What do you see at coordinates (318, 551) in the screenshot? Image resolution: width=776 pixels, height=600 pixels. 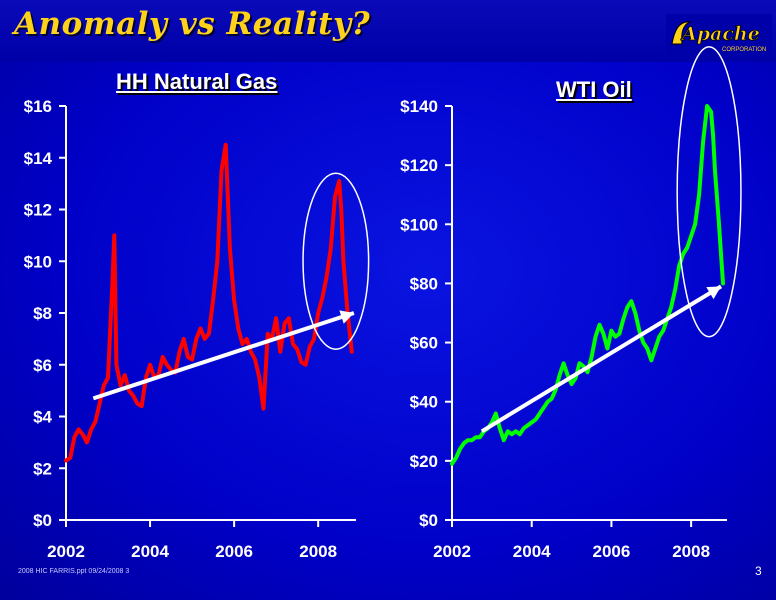 I see `gas-x-tick-label: 2008` at bounding box center [318, 551].